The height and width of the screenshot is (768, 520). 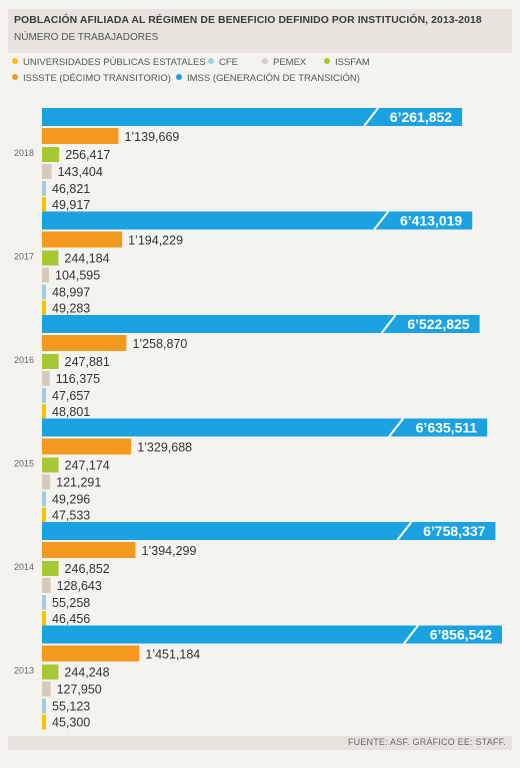 What do you see at coordinates (71, 619) in the screenshot?
I see `data-label-universidades-p-blicas-estatales-2014: 46,456` at bounding box center [71, 619].